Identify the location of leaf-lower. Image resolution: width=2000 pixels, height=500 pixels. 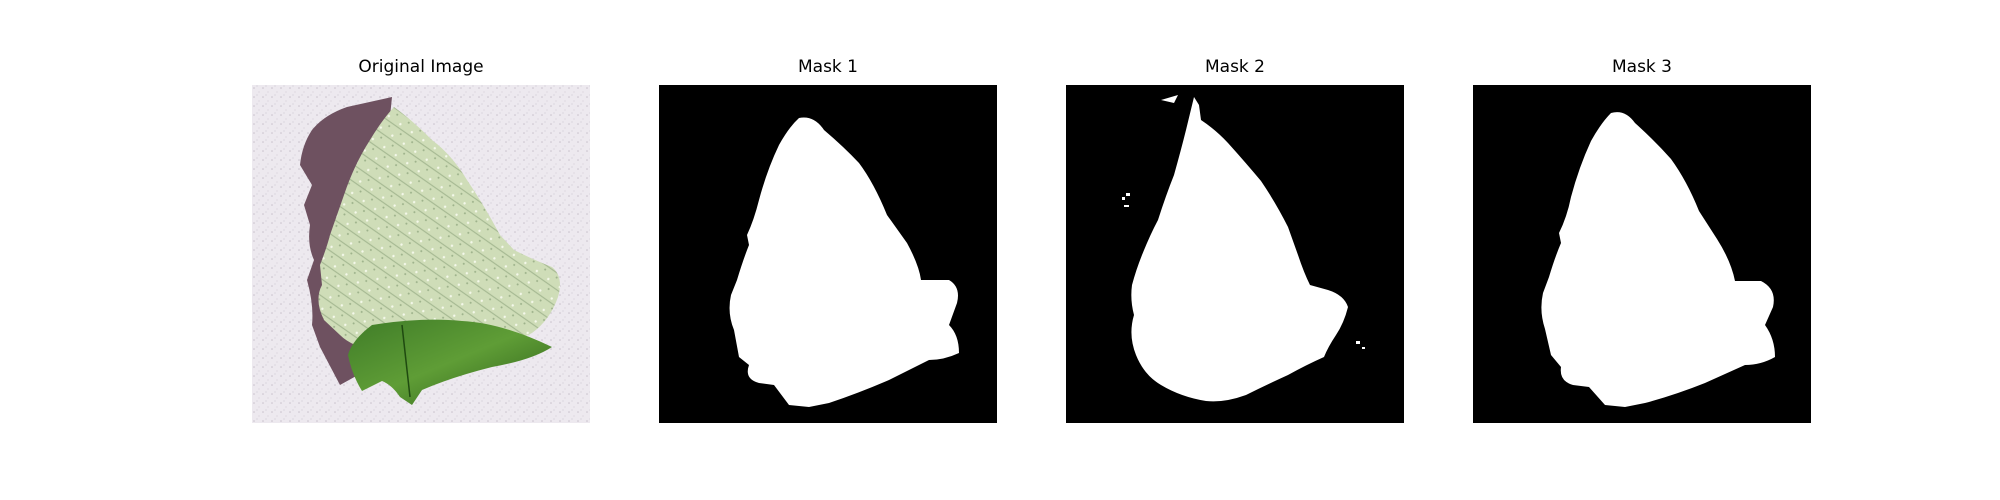
(450, 362).